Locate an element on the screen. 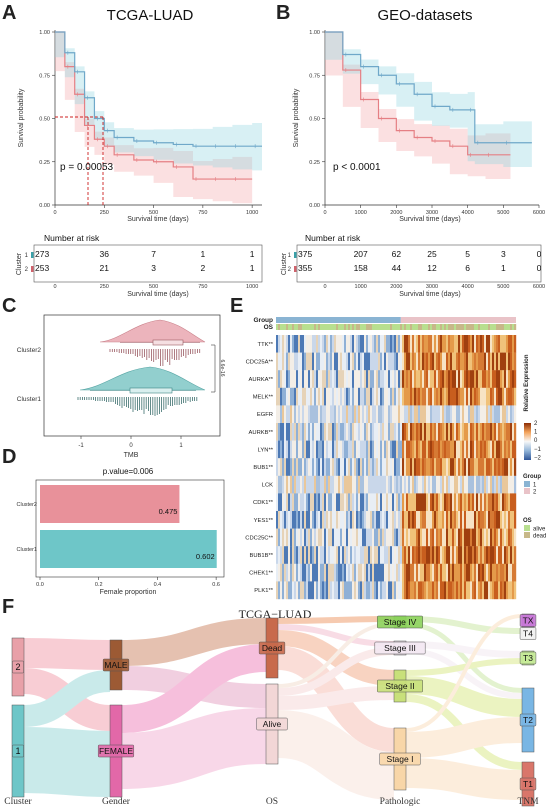  panel-c-raincloud: Cluster2 Cluster1 6.6e-16 -1 0 1 TMB is located at coordinates (121, 386).